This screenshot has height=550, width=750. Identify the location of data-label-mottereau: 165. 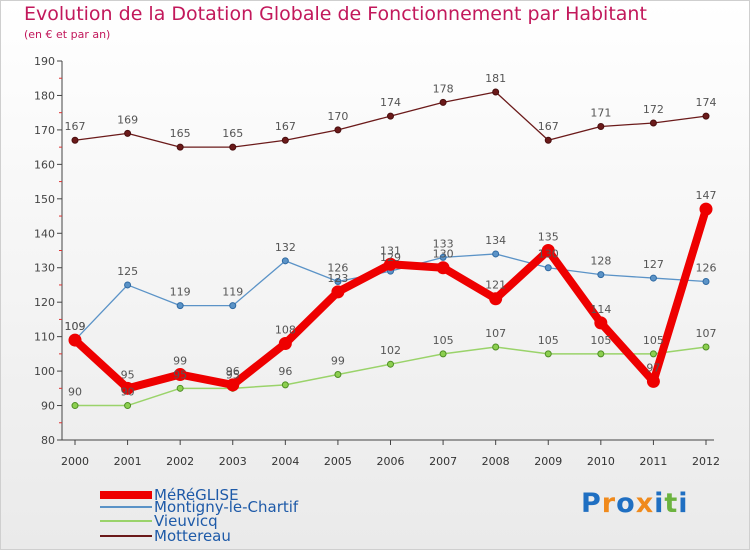
(180, 133).